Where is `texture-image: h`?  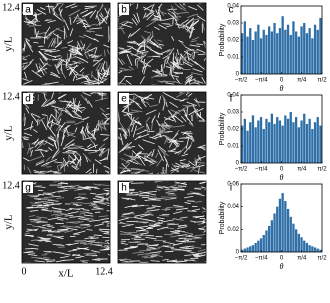
texture-image: h is located at coordinates (162, 222).